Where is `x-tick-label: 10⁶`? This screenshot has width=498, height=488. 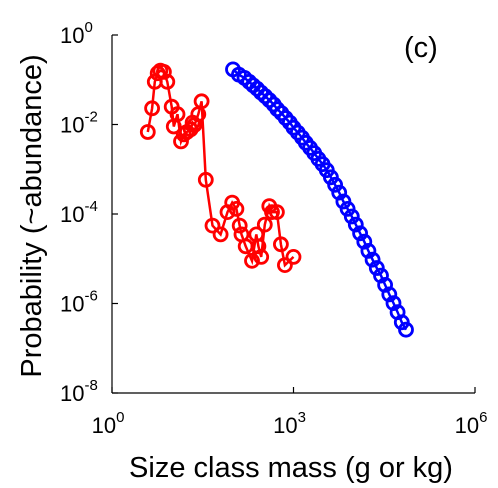
x-tick-label: 10⁶ is located at coordinates (471, 423).